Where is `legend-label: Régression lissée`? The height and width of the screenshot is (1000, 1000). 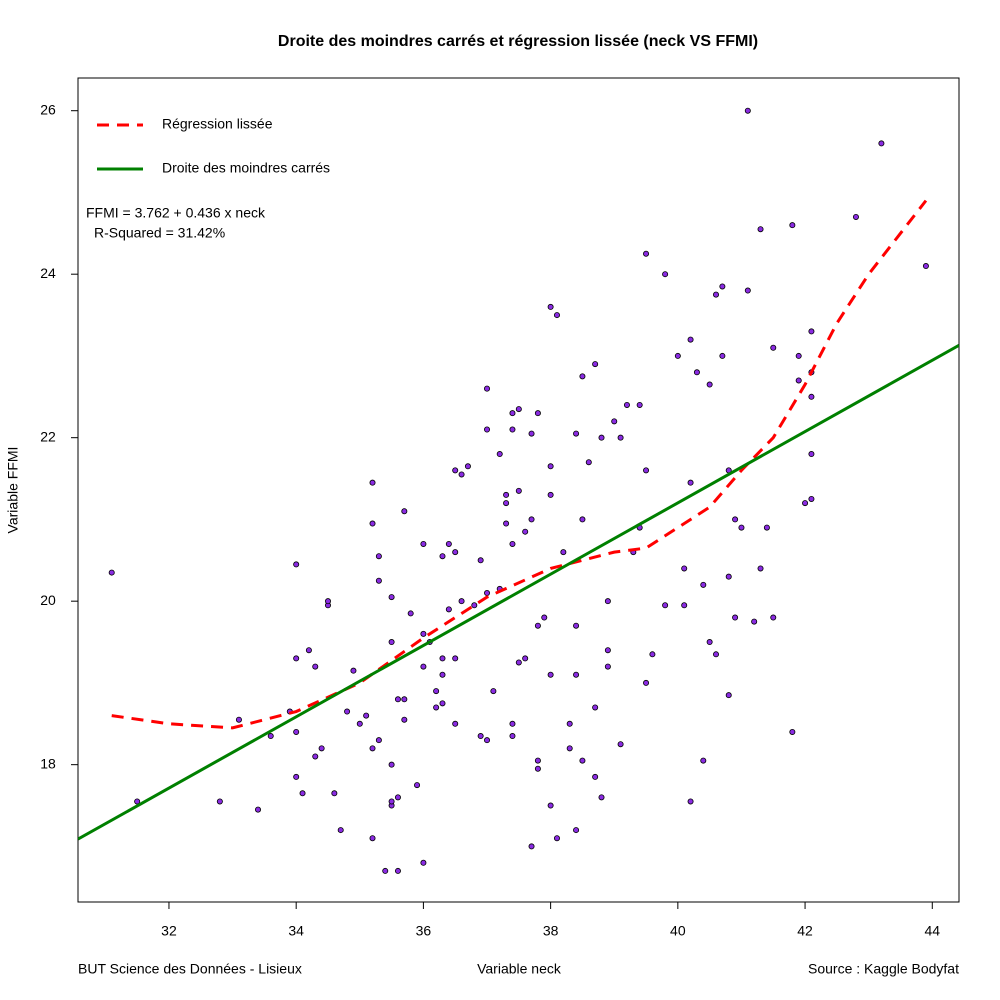 legend-label: Régression lissée is located at coordinates (217, 124).